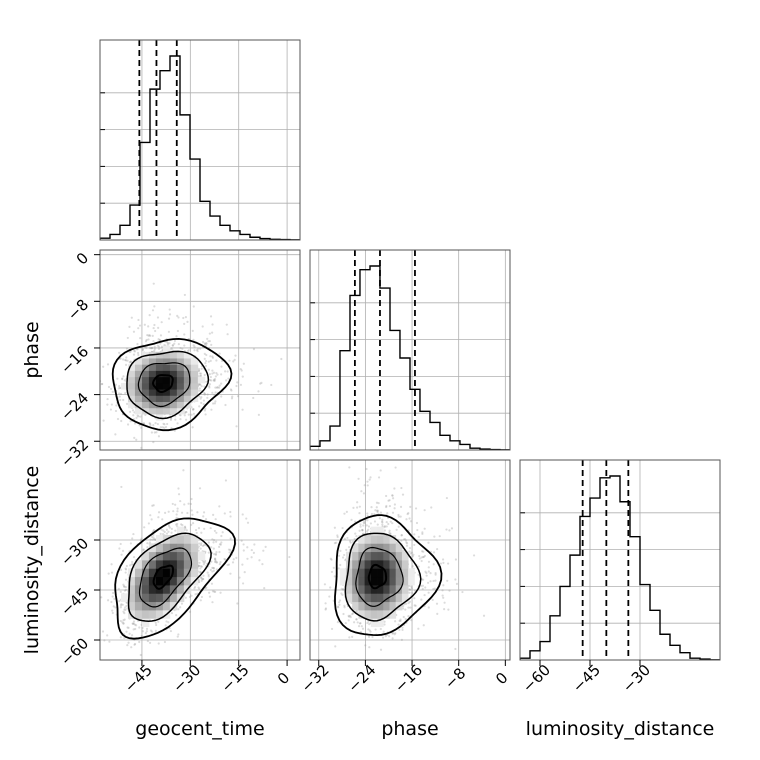 This screenshot has height=760, width=760. Describe the element at coordinates (586, 678) in the screenshot. I see `x-tick-label: −45` at that location.